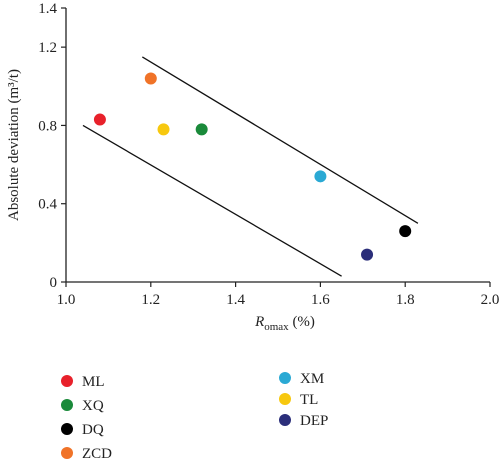 The image size is (500, 463). What do you see at coordinates (314, 421) in the screenshot?
I see `legend-label-dep: DEP` at bounding box center [314, 421].